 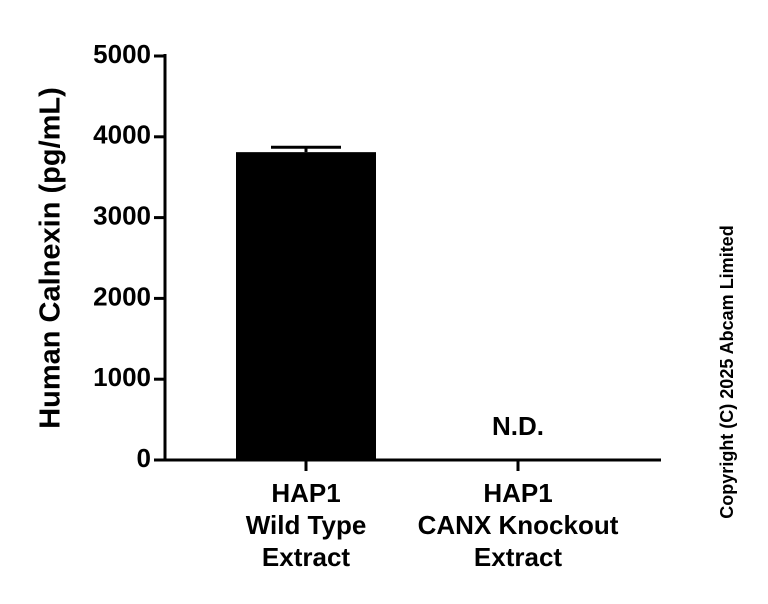 What do you see at coordinates (306, 306) in the screenshot?
I see `bar` at bounding box center [306, 306].